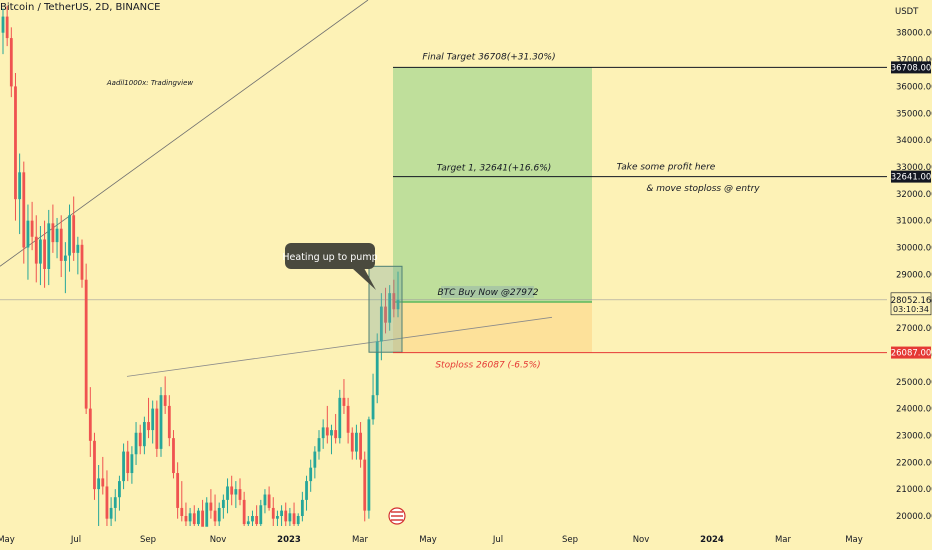 The width and height of the screenshot is (932, 550). I want to click on y-tick-label: 29000.00, so click(914, 275).